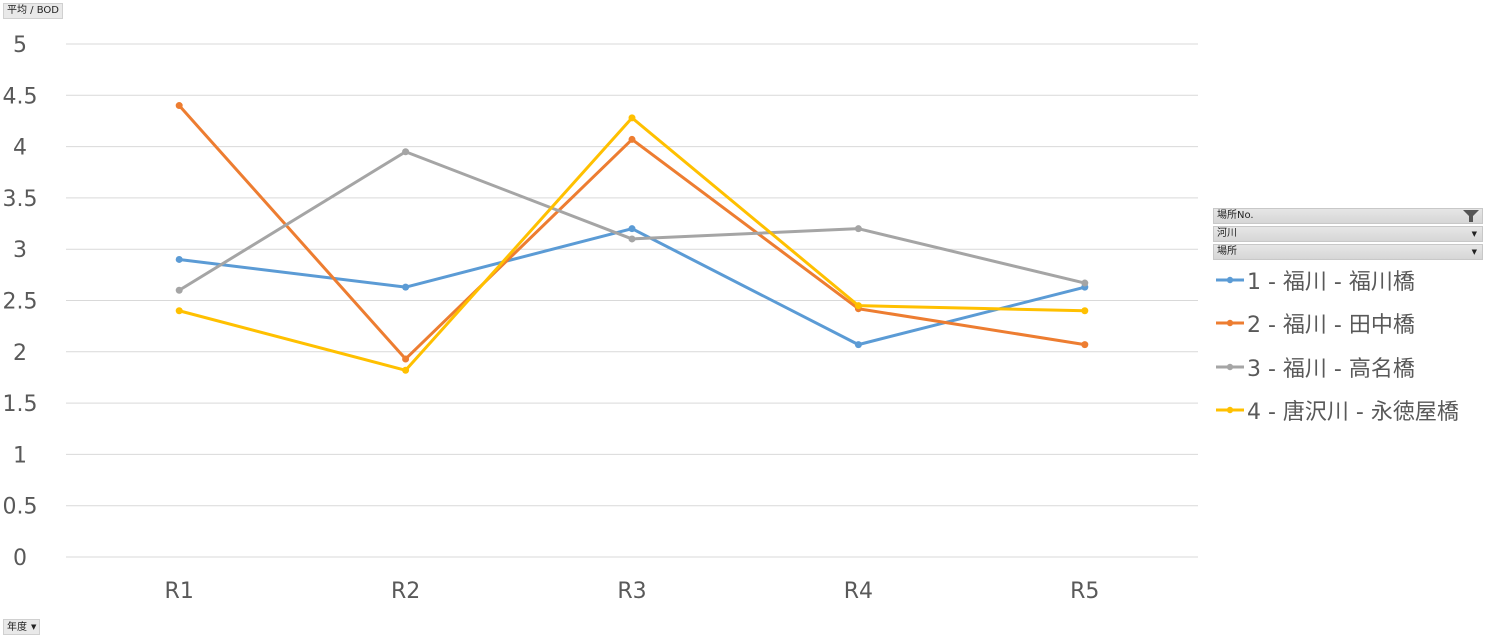 Image resolution: width=1486 pixels, height=639 pixels. I want to click on y-tick-label: 2.5, so click(20, 302).